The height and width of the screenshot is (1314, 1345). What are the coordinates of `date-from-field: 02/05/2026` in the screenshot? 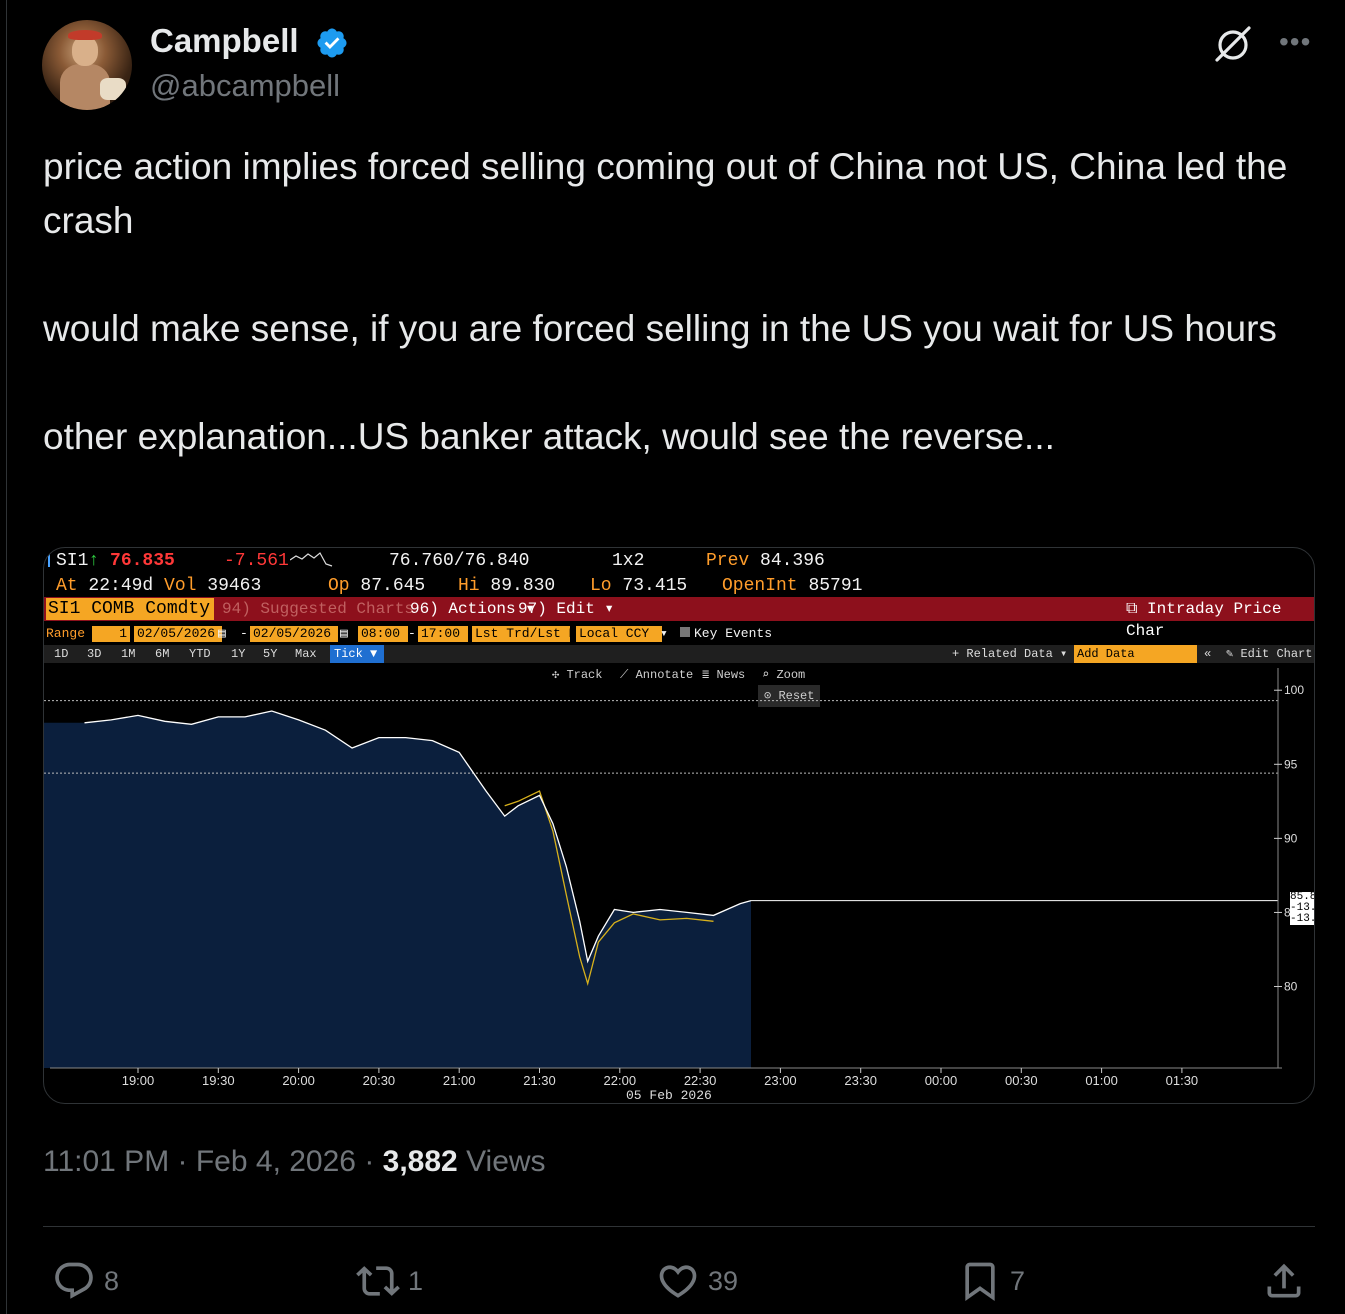 It's located at (178, 634).